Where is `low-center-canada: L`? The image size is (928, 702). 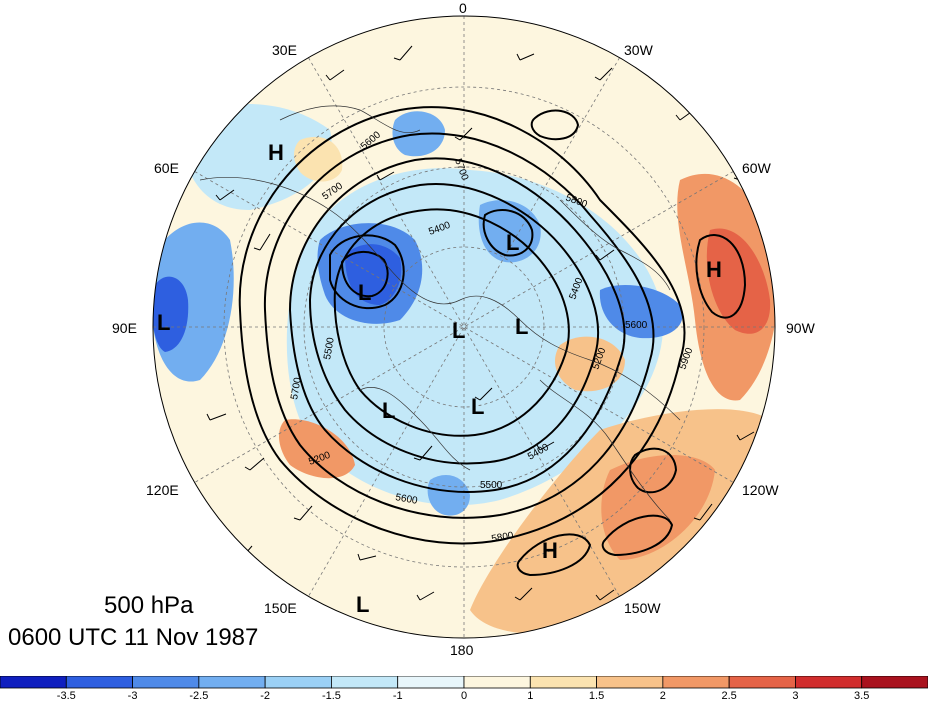 low-center-canada: L is located at coordinates (521, 326).